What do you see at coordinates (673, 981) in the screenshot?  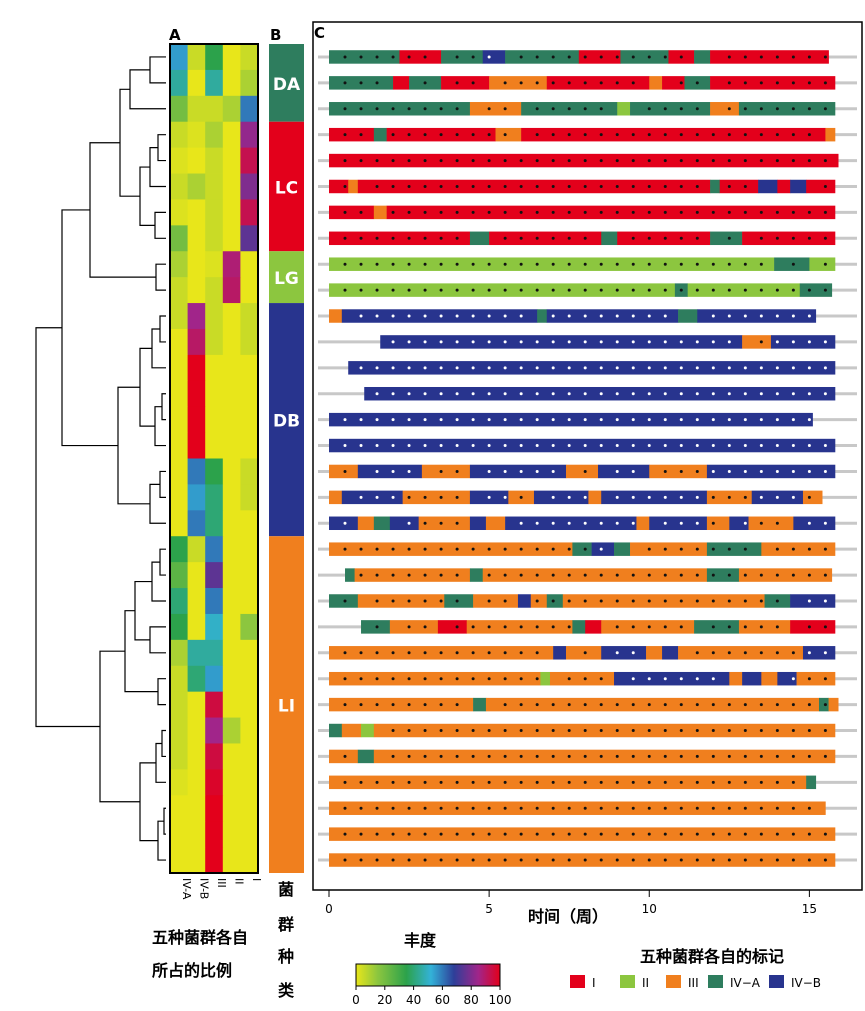 I see `type-legend-swatch` at bounding box center [673, 981].